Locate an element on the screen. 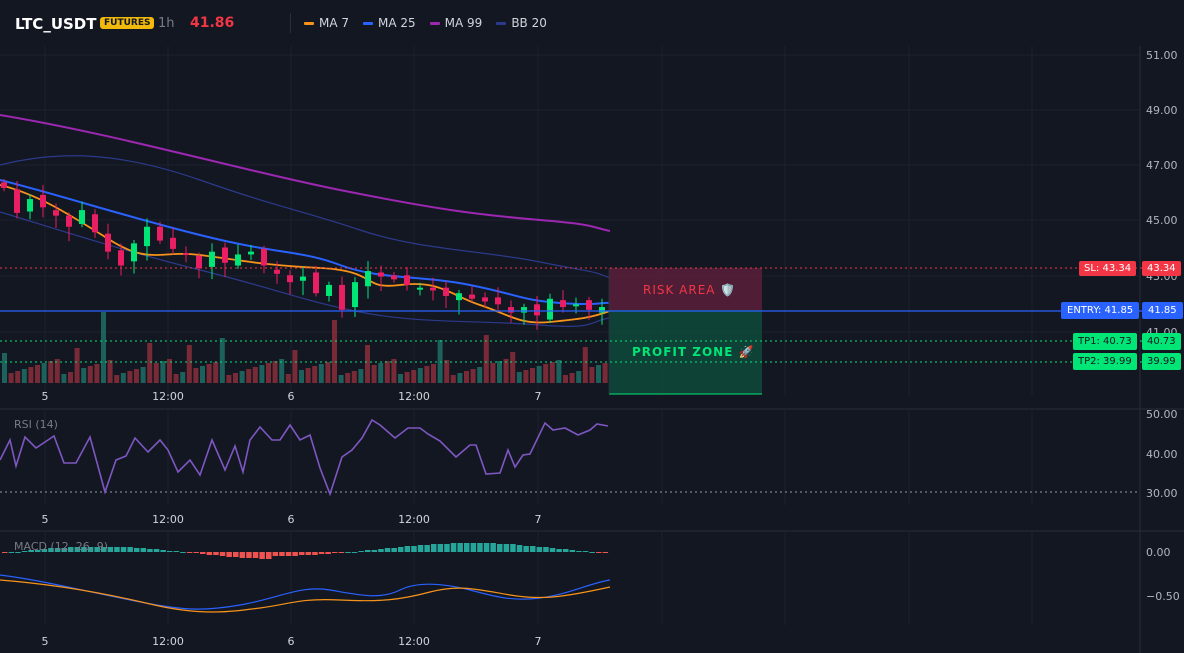 The image size is (1184, 653). time-tick-label: 5 is located at coordinates (45, 641).